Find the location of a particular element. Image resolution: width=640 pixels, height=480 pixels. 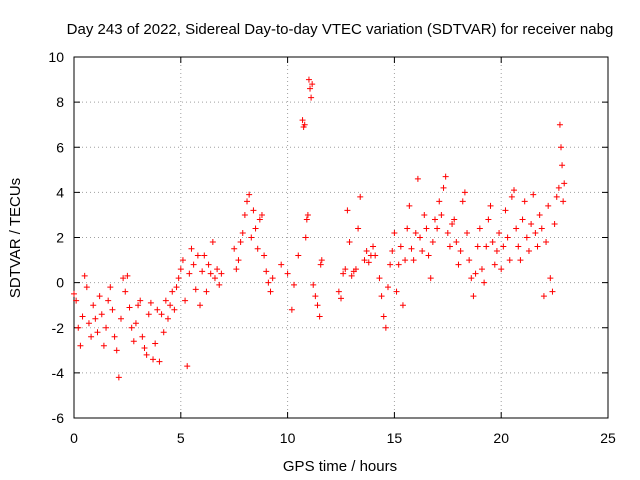

y-tick-label: -4 is located at coordinates (58, 373).